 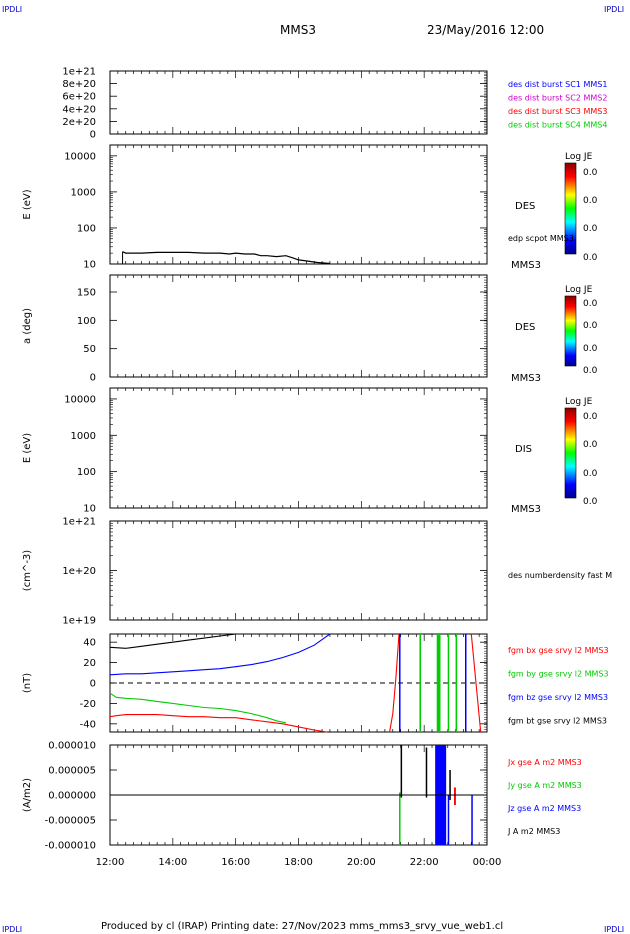 I want to click on corner-label-top-right: IPDLI, so click(x=614, y=9).